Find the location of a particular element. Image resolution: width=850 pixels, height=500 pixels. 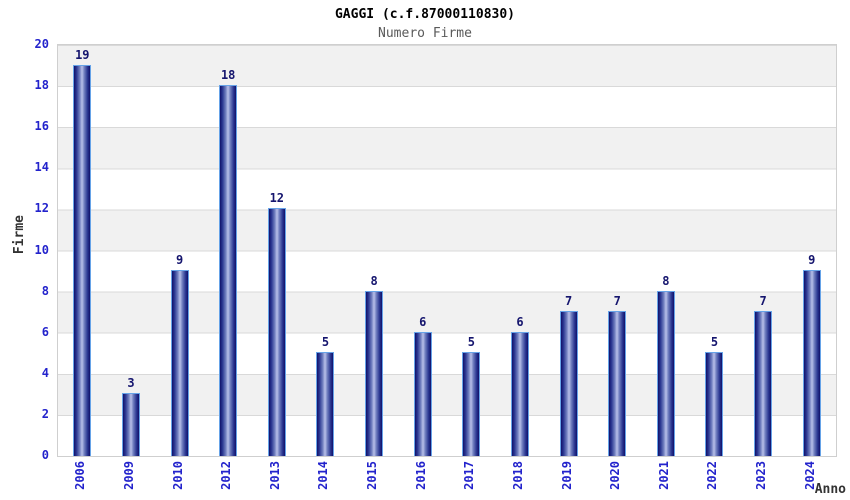

bar-value-label-2024: 9 is located at coordinates (812, 260).